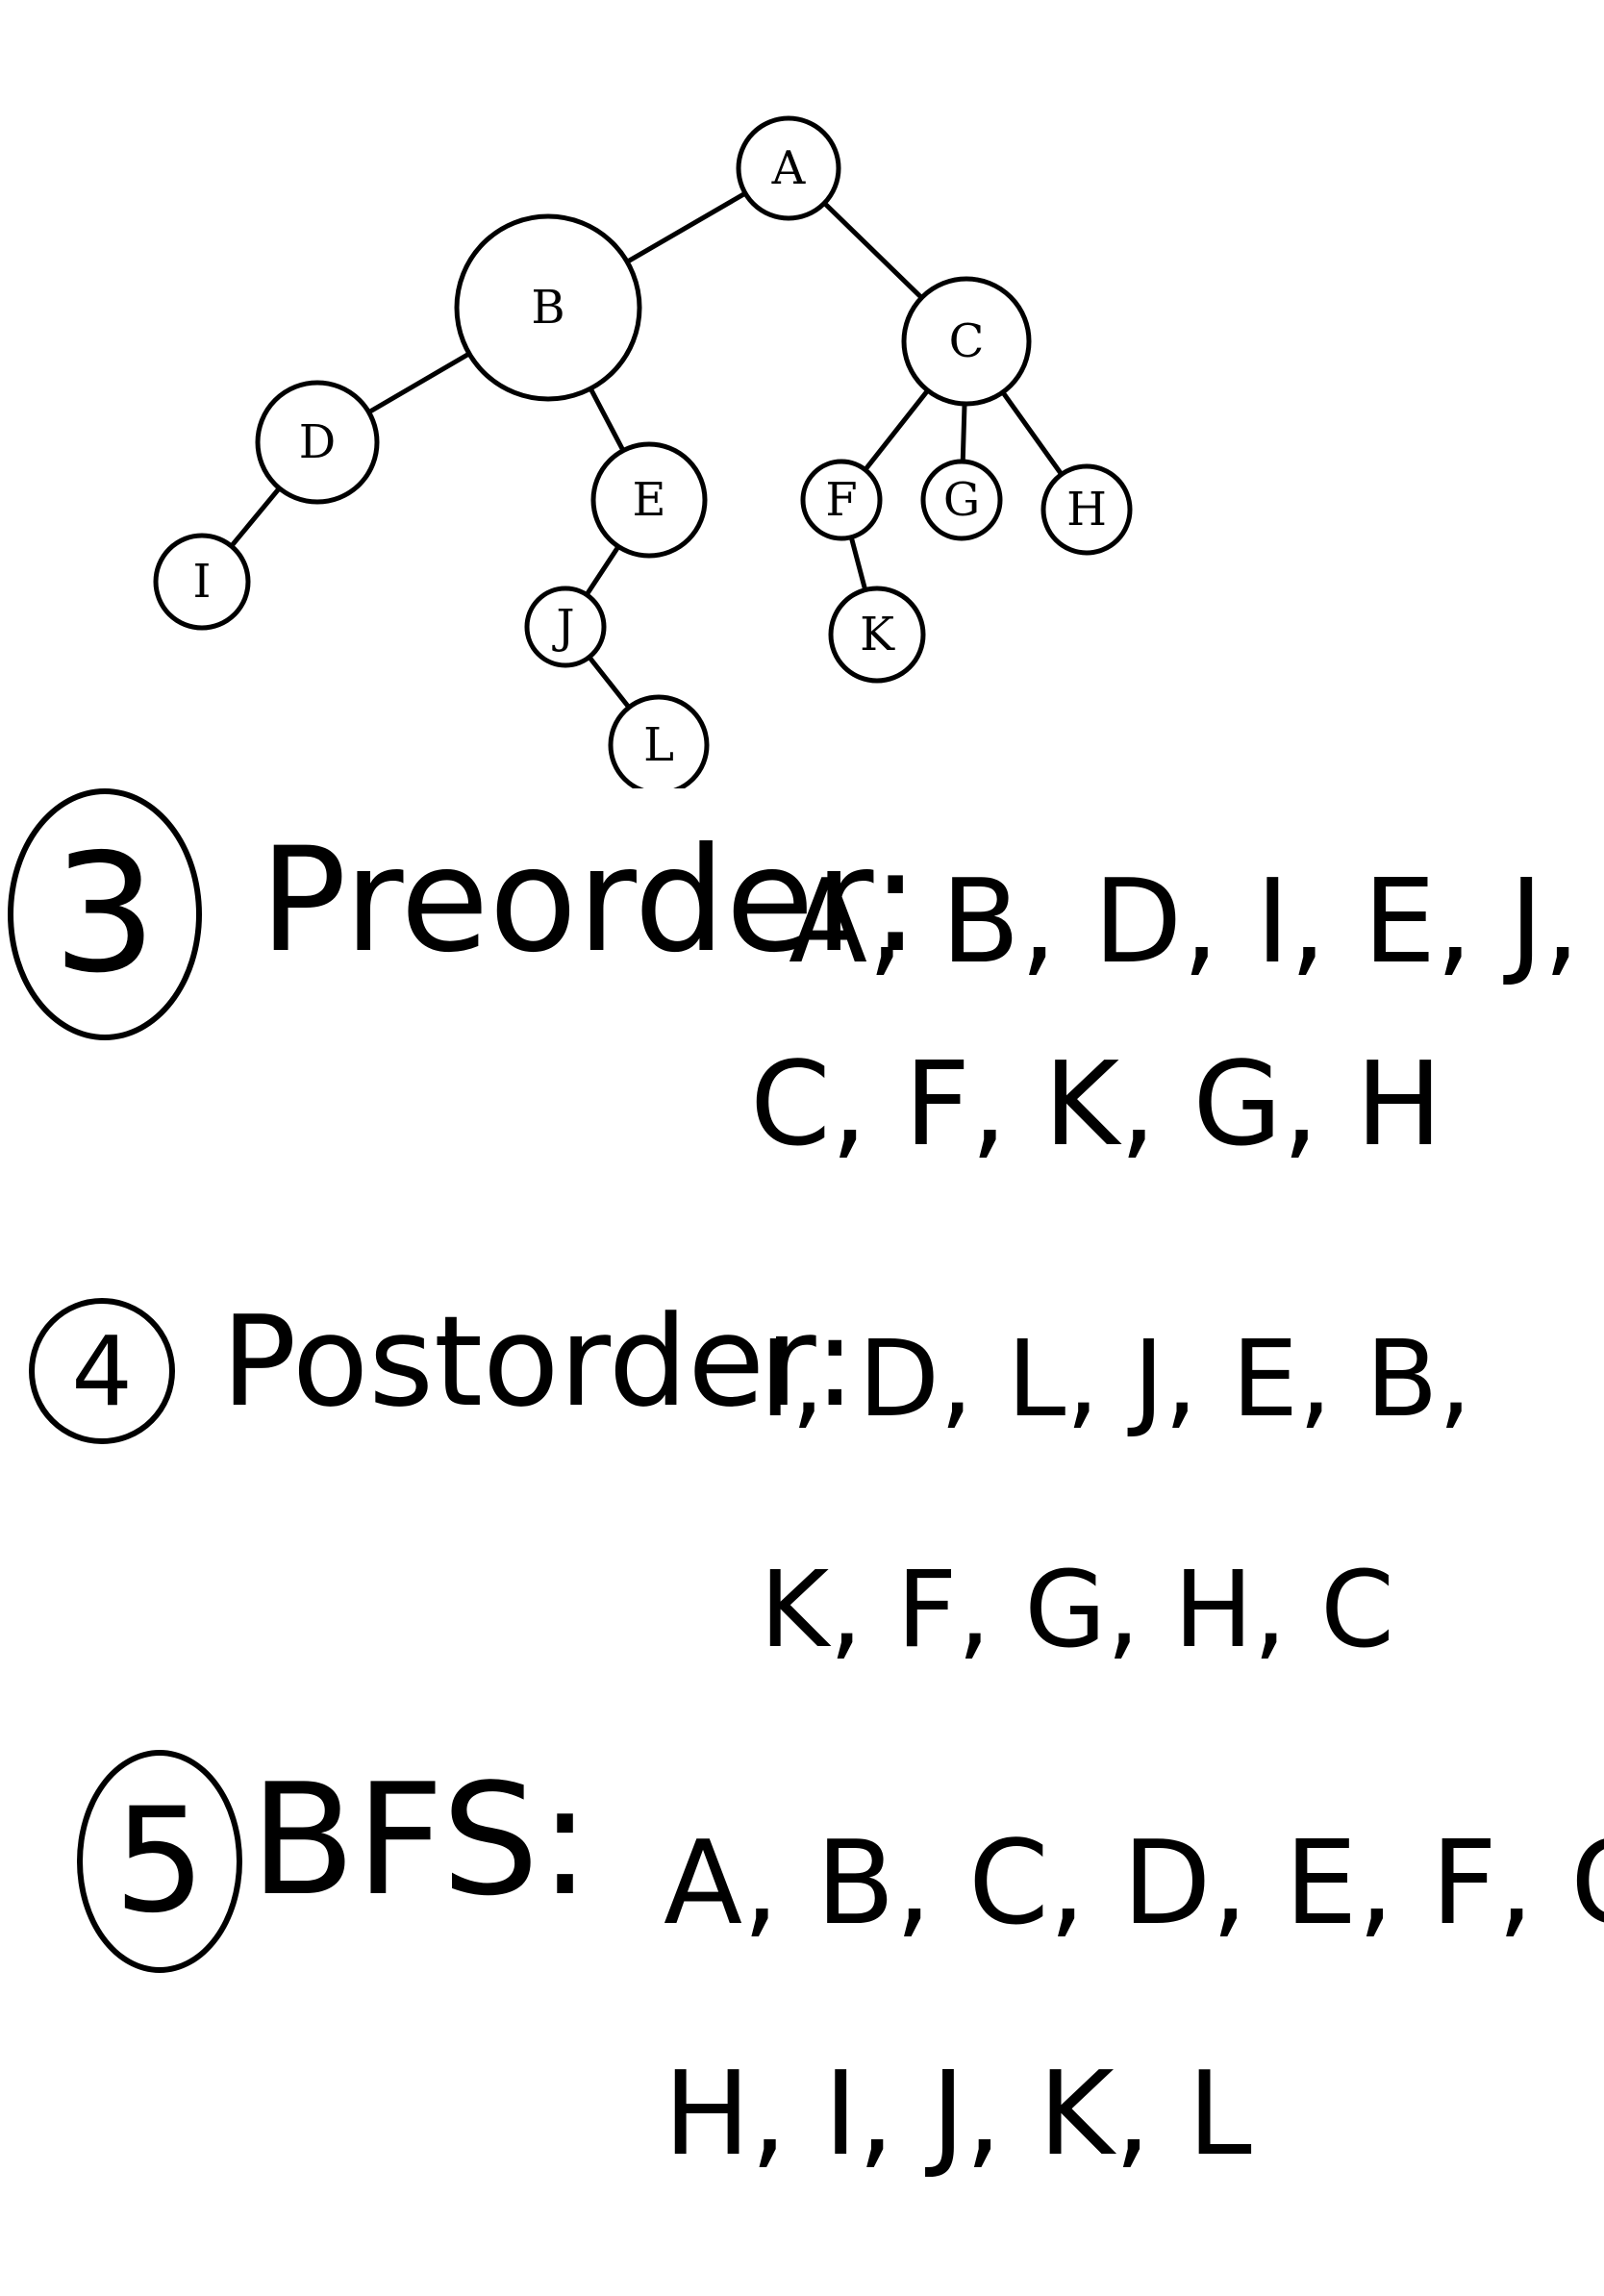 Image resolution: width=1604 pixels, height=2296 pixels. What do you see at coordinates (609, 682) in the screenshot?
I see `tree-edge-j-l` at bounding box center [609, 682].